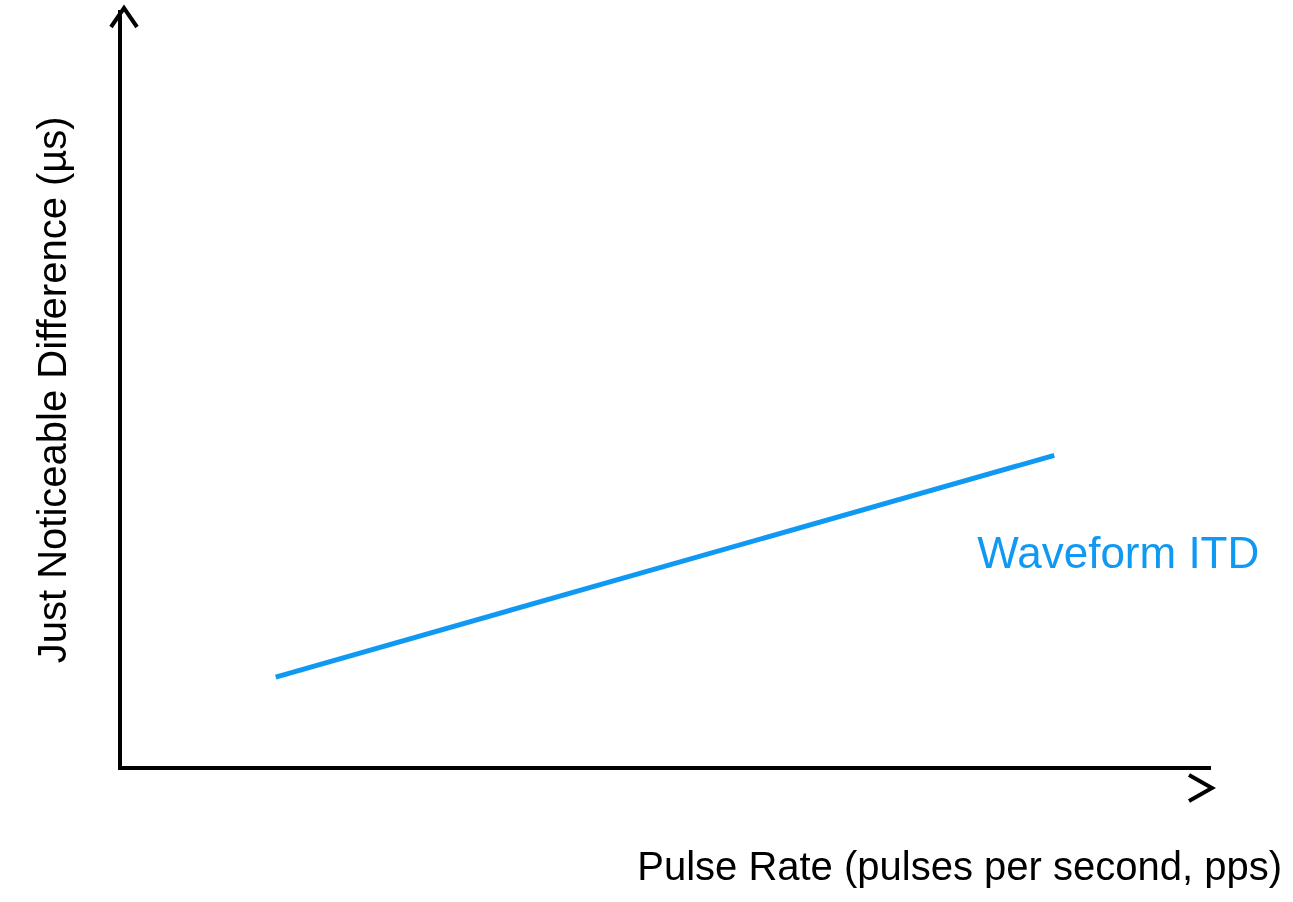  I want to click on x-axis-title: Pulse Rate (pulses per second, pps), so click(959, 866).